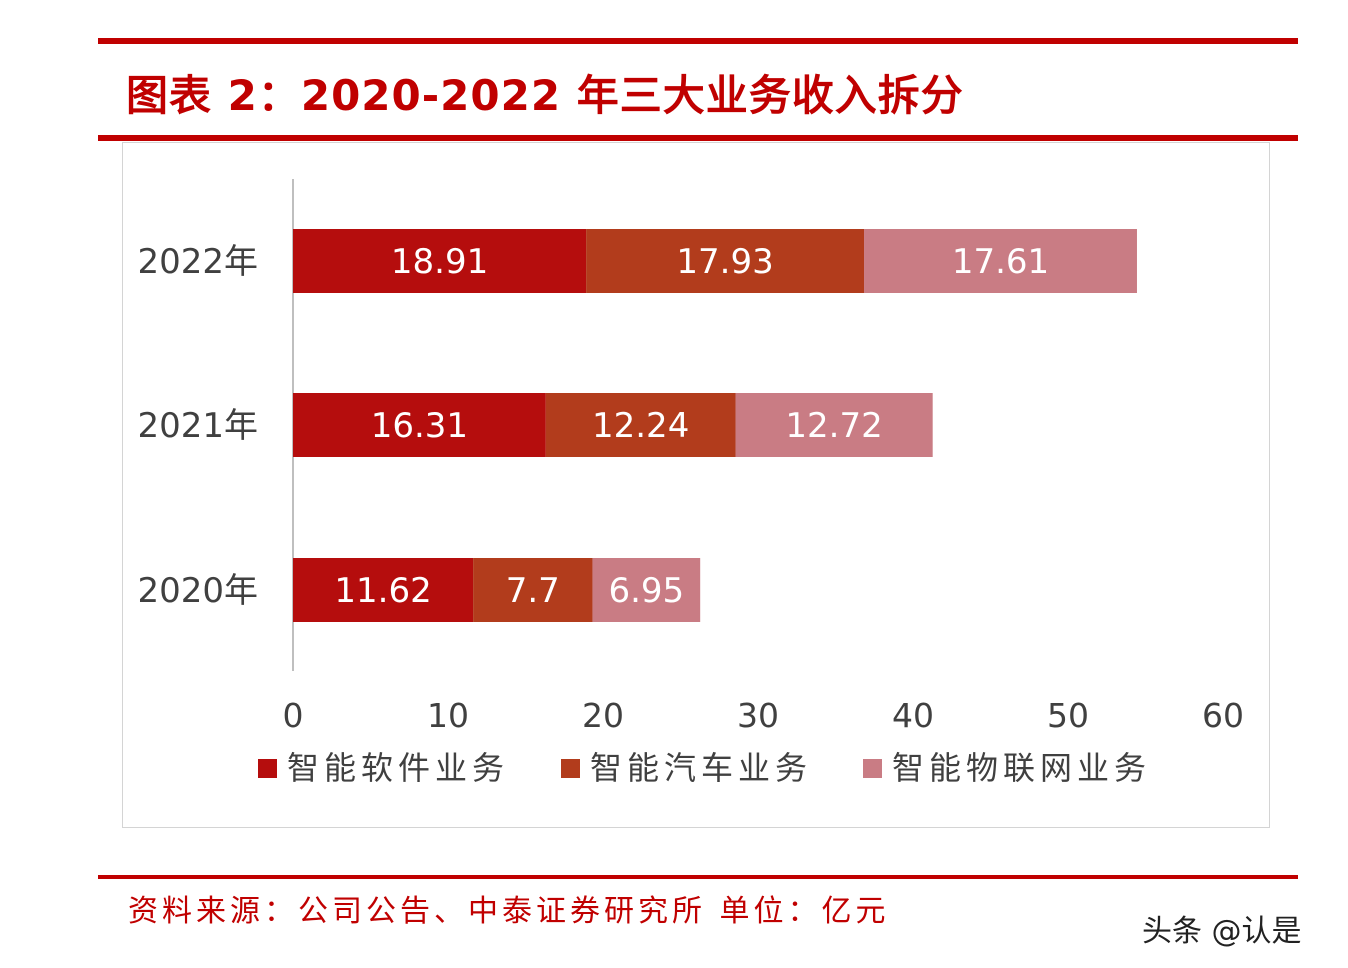 This screenshot has height=968, width=1348. What do you see at coordinates (701, 768) in the screenshot?
I see `legend-label: 智能汽车业务` at bounding box center [701, 768].